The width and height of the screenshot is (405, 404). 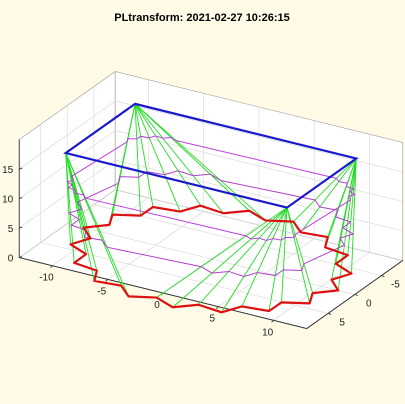 I want to click on x-tick-label: -5, so click(x=101, y=291).